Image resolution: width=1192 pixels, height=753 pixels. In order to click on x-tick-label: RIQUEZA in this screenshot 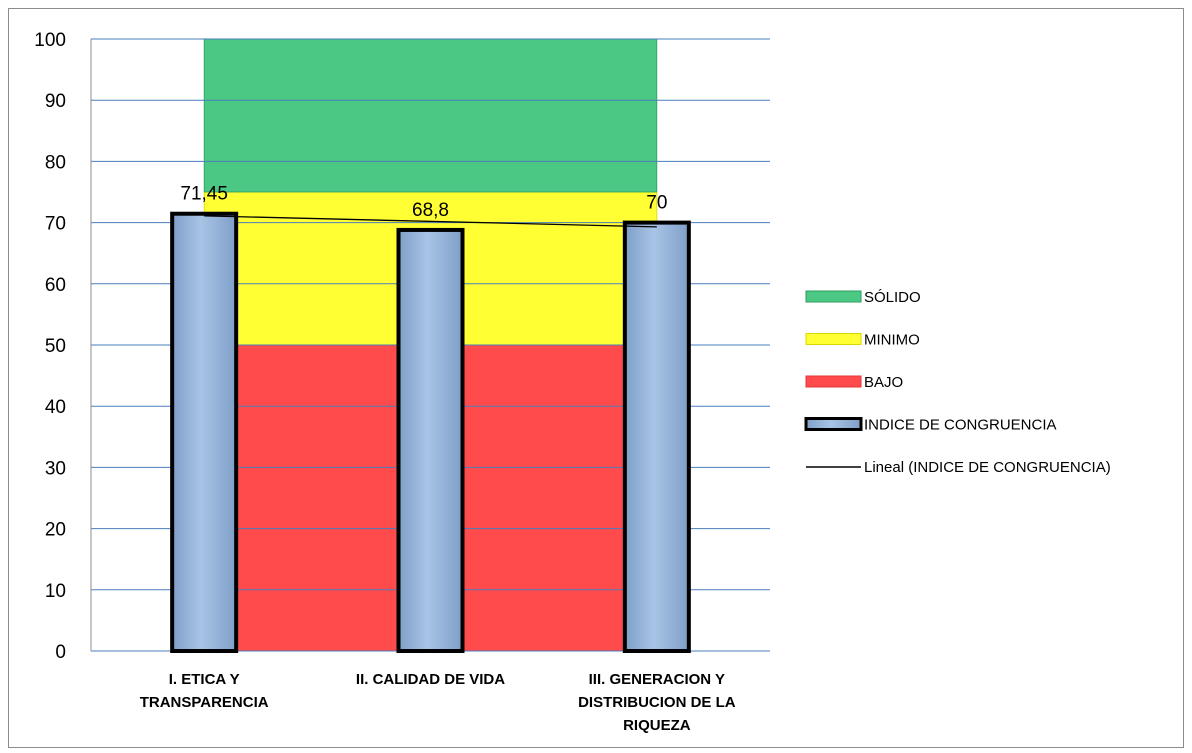, I will do `click(657, 725)`.